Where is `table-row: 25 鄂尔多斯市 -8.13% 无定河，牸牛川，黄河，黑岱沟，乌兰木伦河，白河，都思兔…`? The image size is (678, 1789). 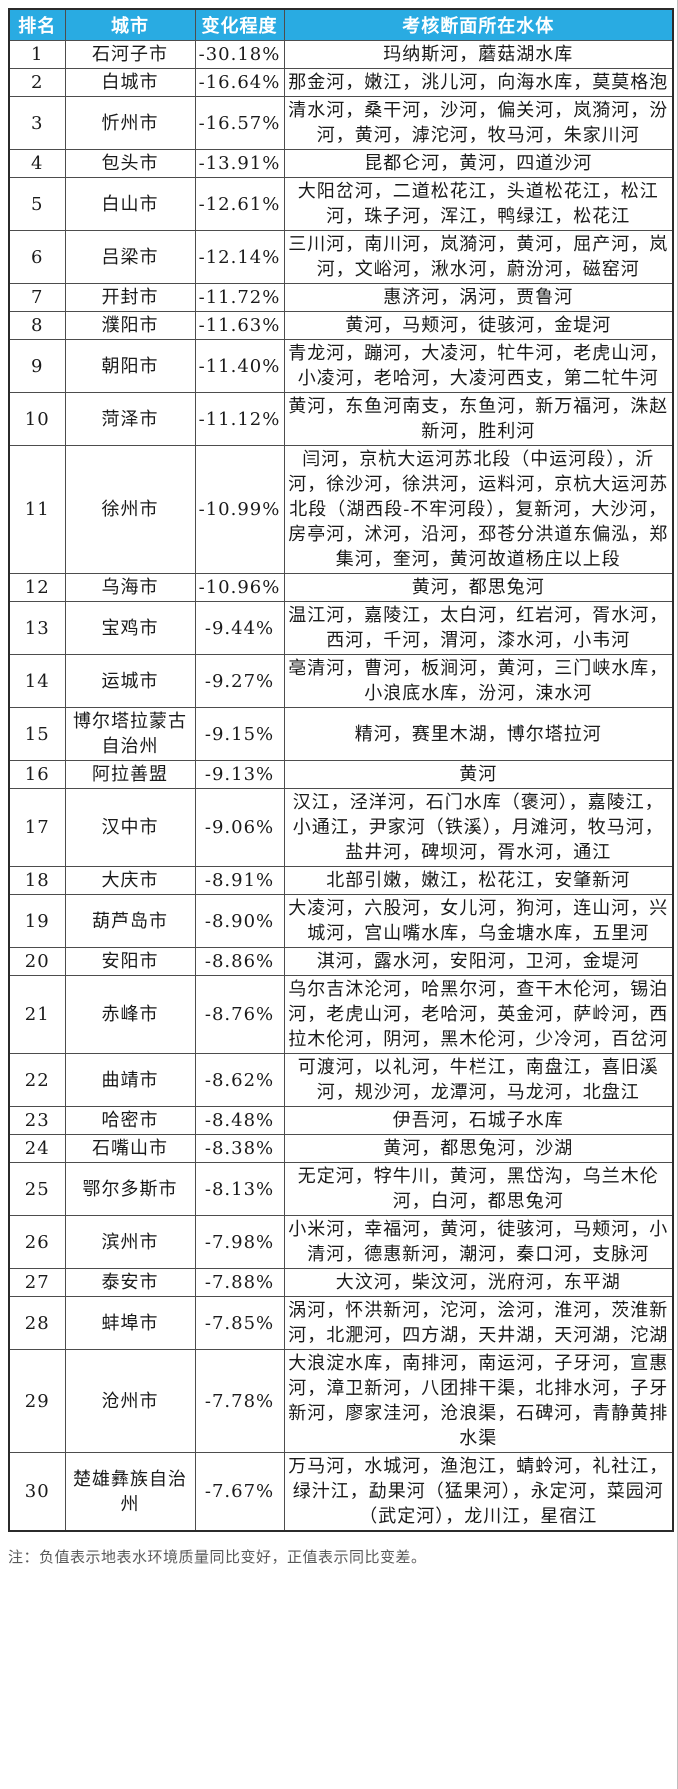
table-row: 25 鄂尔多斯市 -8.13% 无定河，牸牛川，黄河，黑岱沟，乌兰木伦河，白河，都思兔… is located at coordinates (341, 1189).